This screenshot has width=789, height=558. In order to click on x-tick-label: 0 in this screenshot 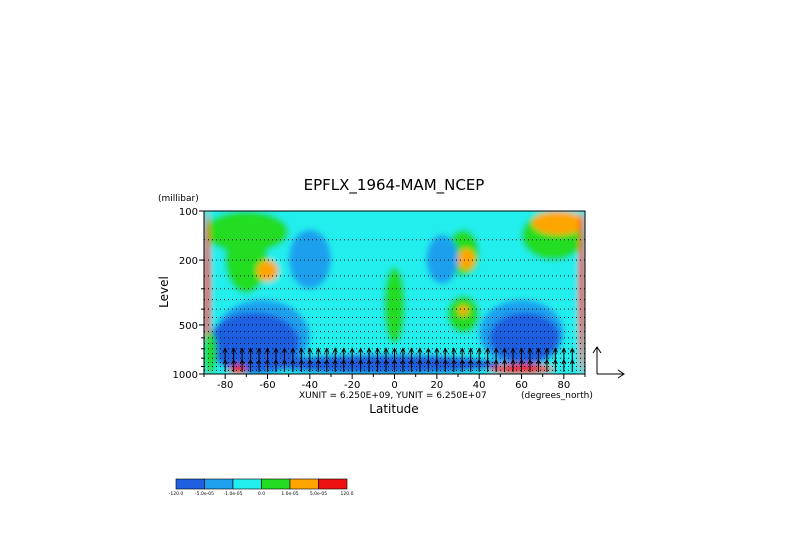, I will do `click(394, 385)`.